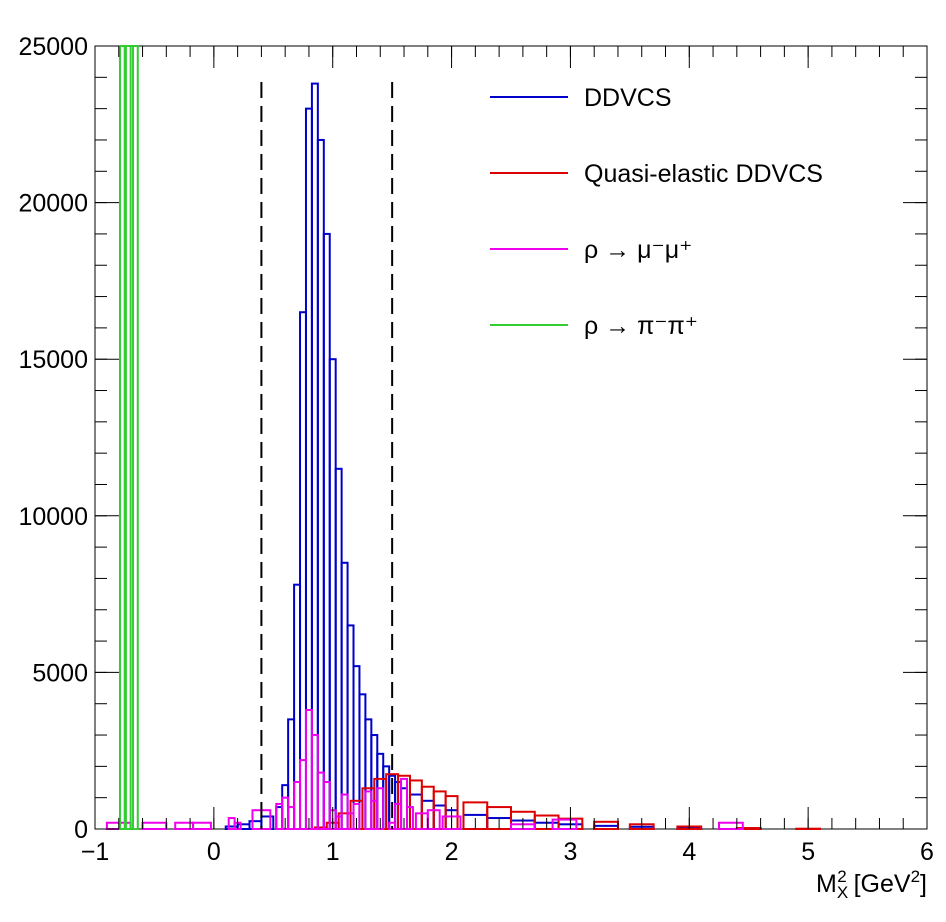 This screenshot has height=922, width=946. What do you see at coordinates (60, 673) in the screenshot?
I see `y-tick-label: 5000` at bounding box center [60, 673].